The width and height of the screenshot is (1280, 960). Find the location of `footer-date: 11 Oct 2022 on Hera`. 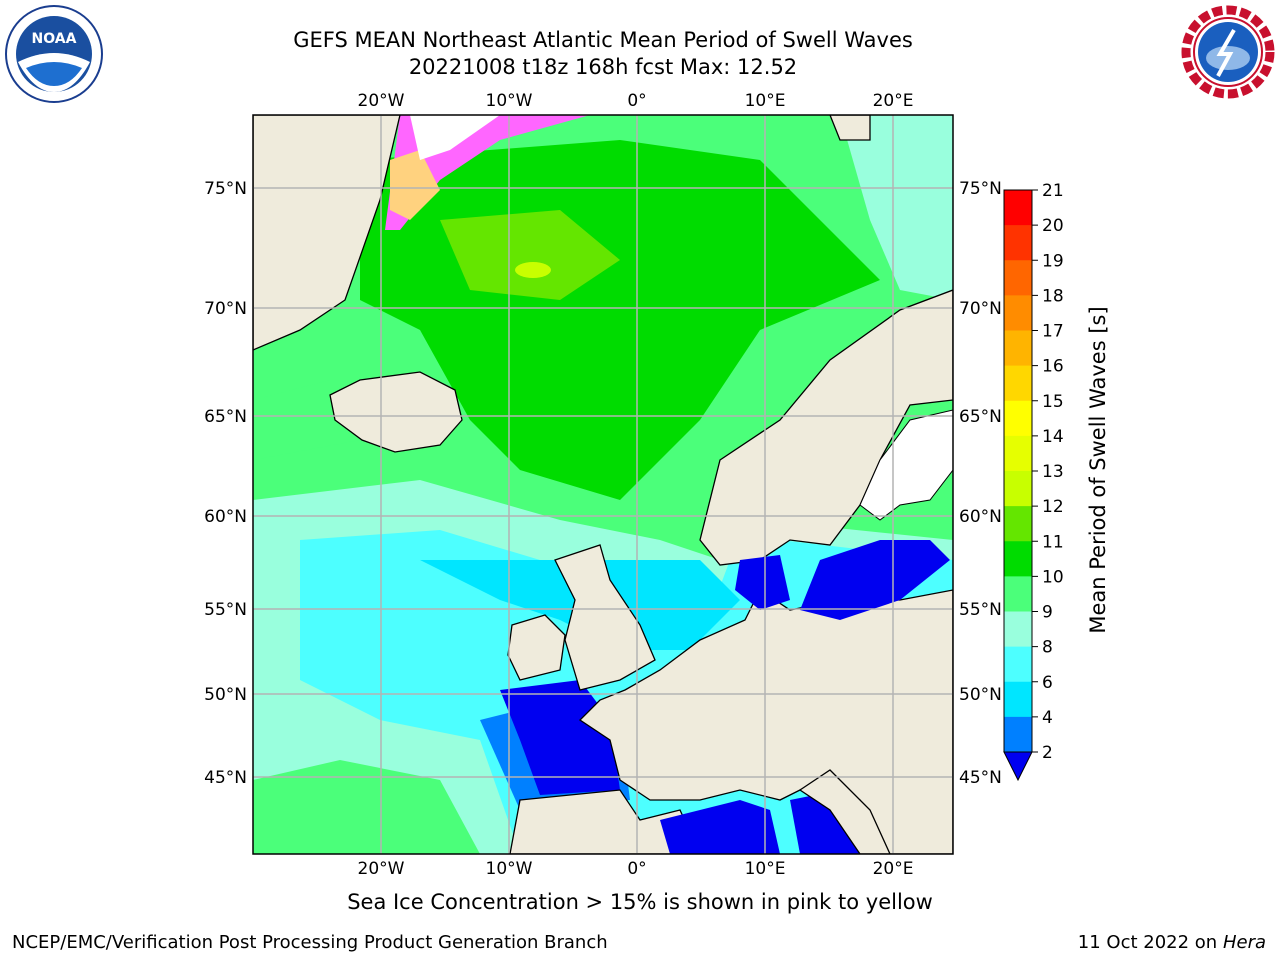

footer-date: 11 Oct 2022 on Hera is located at coordinates (1172, 942).